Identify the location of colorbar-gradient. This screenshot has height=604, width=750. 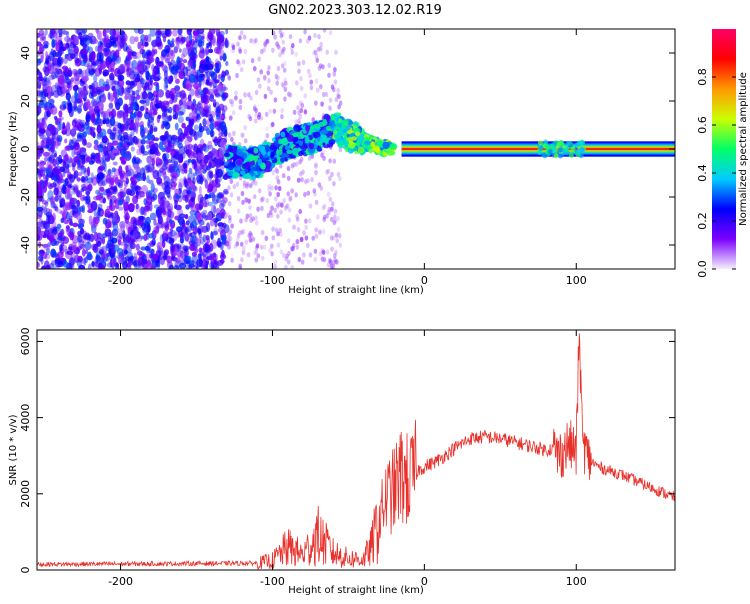
(724, 149).